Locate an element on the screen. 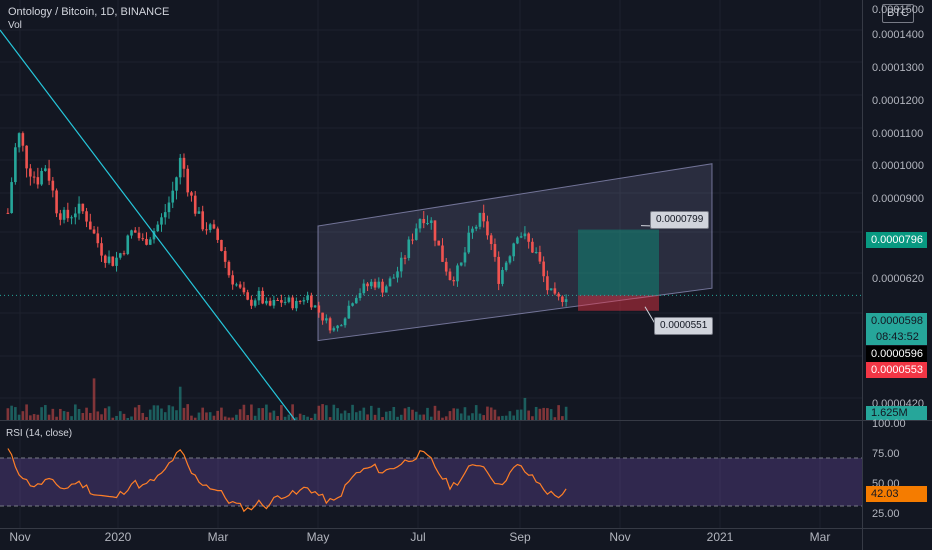 This screenshot has height=550, width=932. price-tick: 0.0001500 is located at coordinates (898, 10).